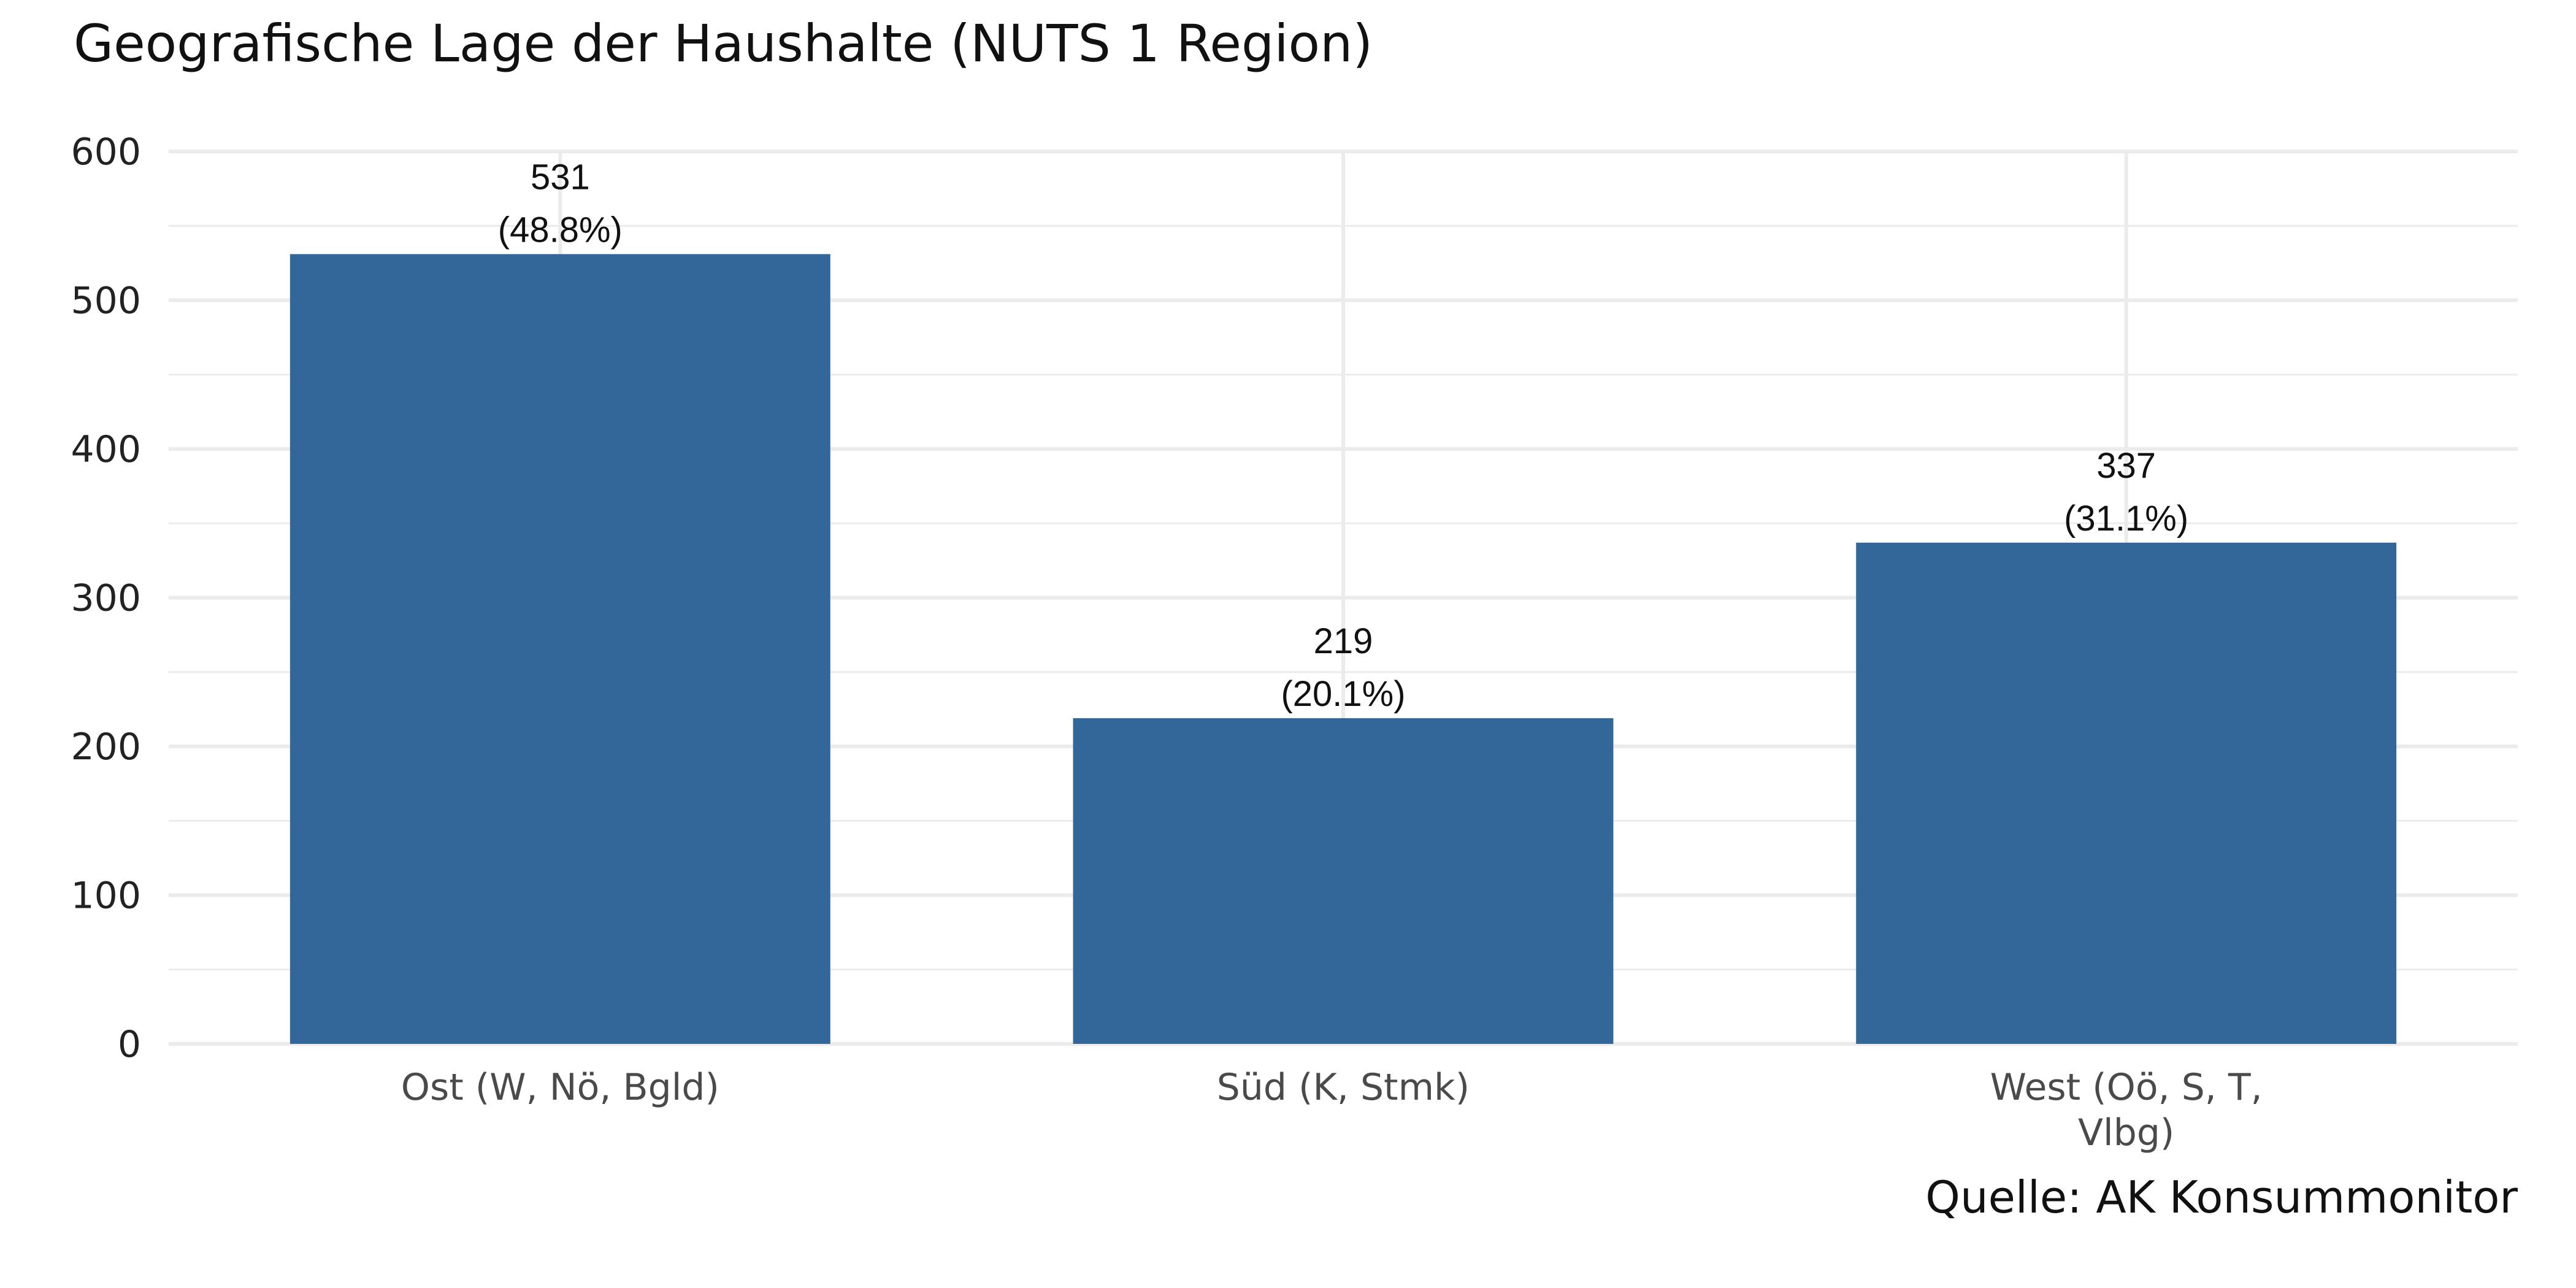 This screenshot has width=2576, height=1288. Describe the element at coordinates (106, 152) in the screenshot. I see `y-tick-label: 600` at that location.